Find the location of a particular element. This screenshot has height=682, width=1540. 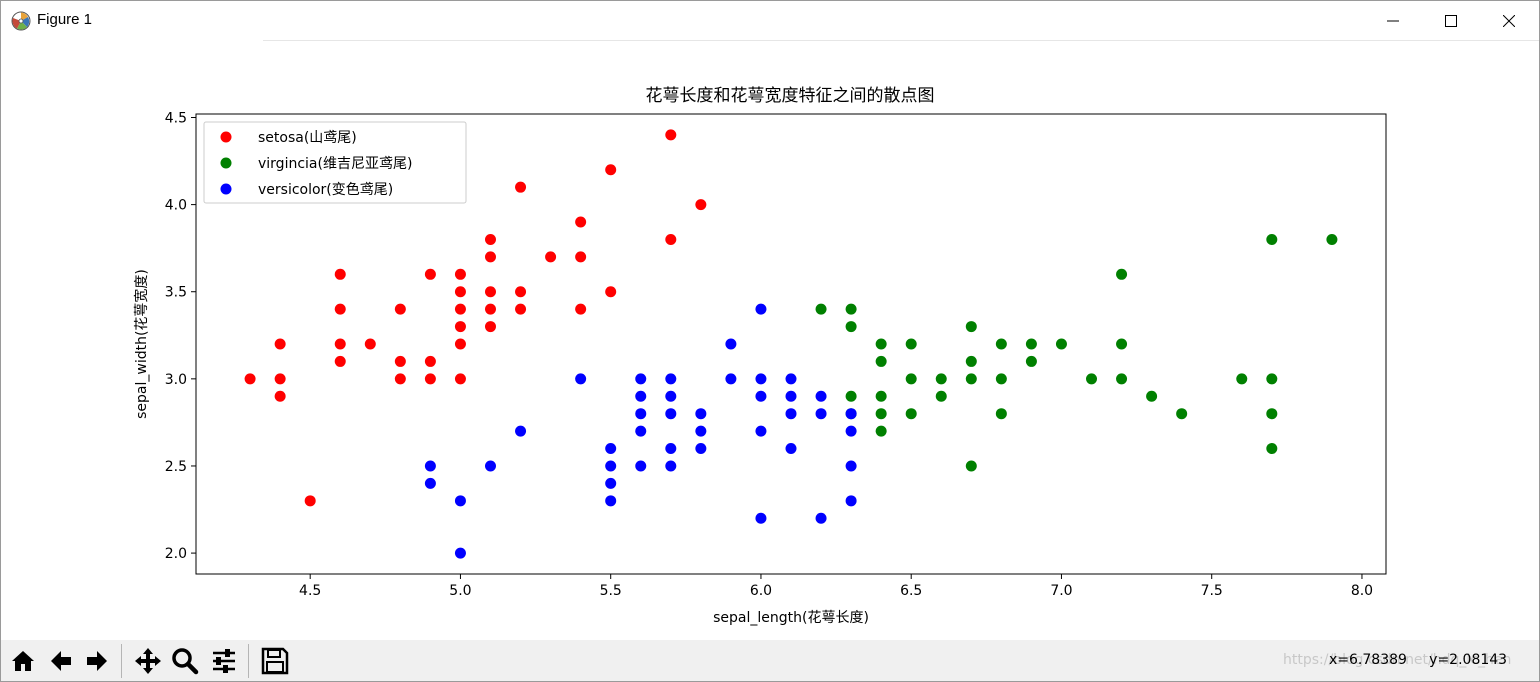

pan-button is located at coordinates (148, 661).